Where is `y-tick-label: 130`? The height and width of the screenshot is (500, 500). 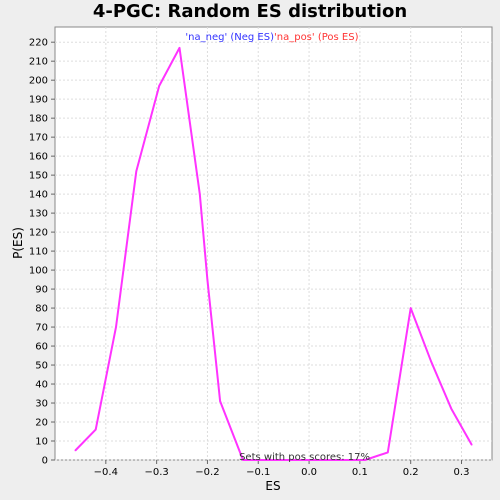 y-tick-label: 130 is located at coordinates (38, 214).